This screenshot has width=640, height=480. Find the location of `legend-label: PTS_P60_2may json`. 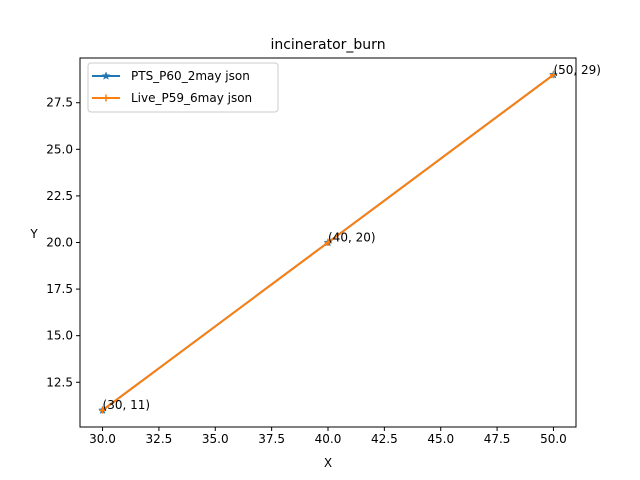

legend-label: PTS_P60_2may json is located at coordinates (190, 76).